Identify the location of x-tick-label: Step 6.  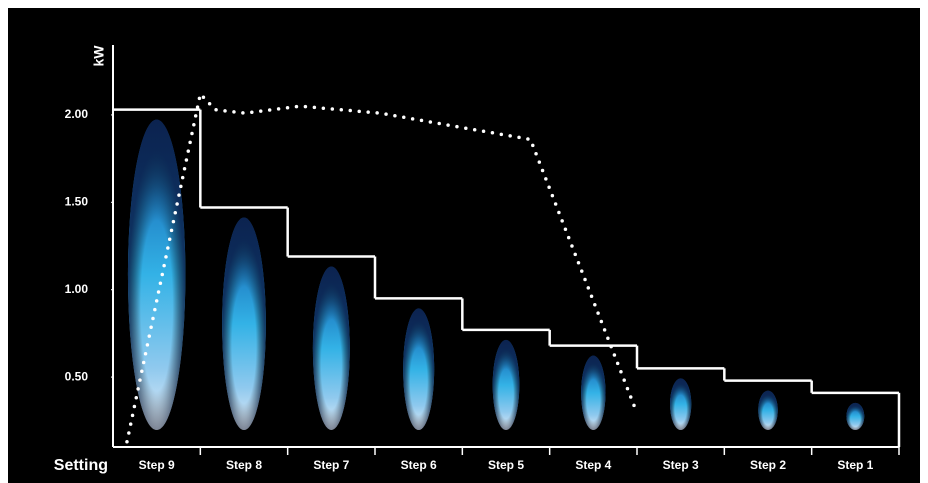
(419, 465).